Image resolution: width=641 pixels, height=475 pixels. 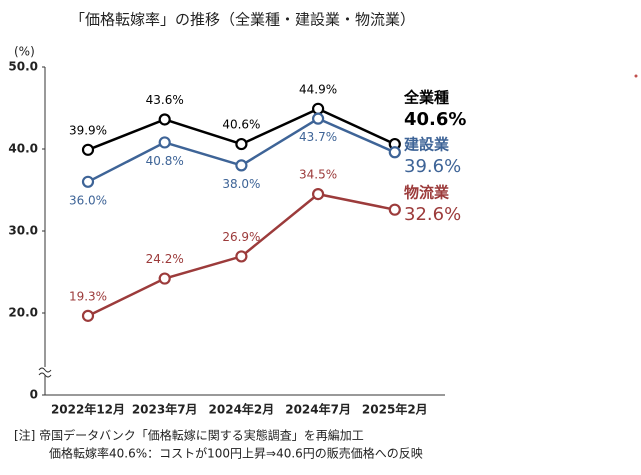 I want to click on y-axis-label: (%), so click(x=24, y=52).